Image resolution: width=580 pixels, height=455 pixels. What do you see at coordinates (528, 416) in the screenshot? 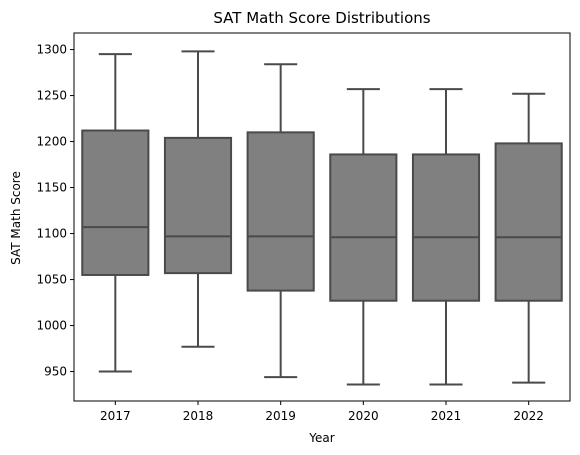
I see `x-tick-label: 2022` at bounding box center [528, 416].